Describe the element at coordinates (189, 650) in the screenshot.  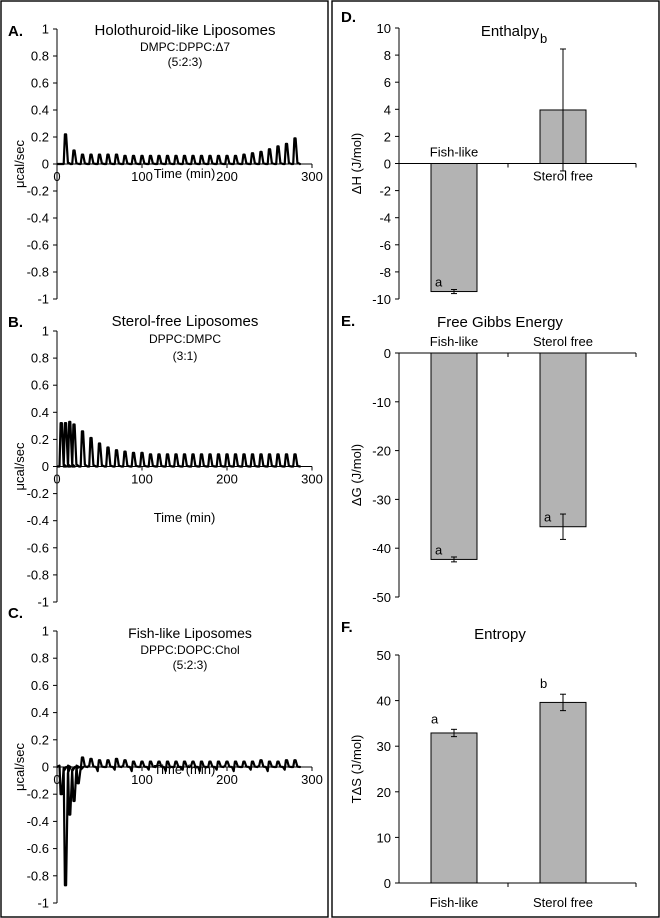
I see `chart-subtitle: DPPC:DOPC:Chol` at that location.